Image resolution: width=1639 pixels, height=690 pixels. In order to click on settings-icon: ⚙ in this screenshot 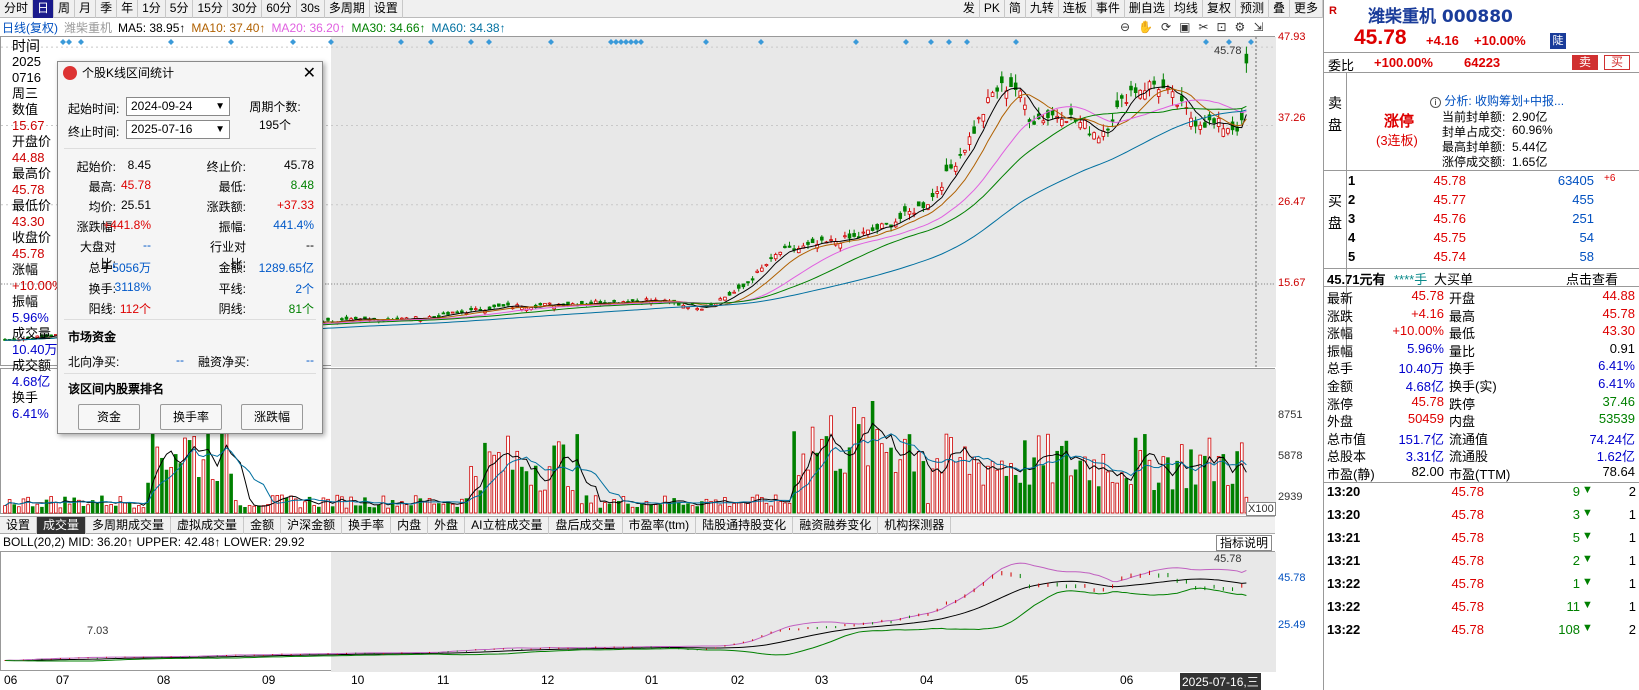, I will do `click(1240, 27)`.